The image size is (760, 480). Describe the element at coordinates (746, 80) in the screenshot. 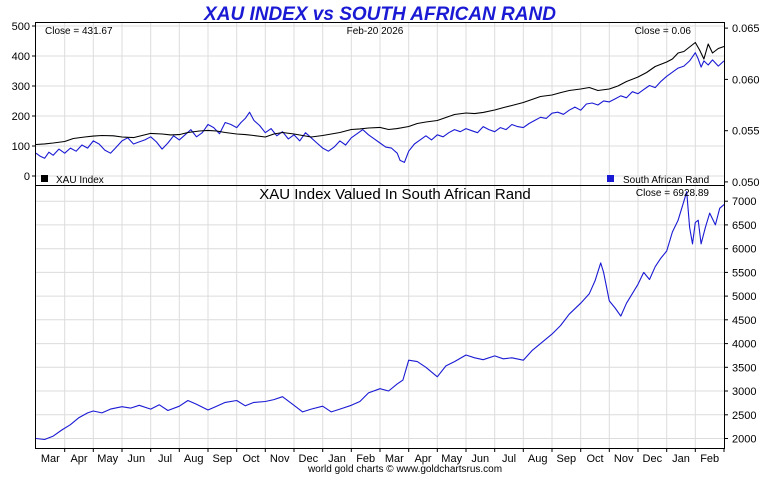

I see `right-axis-tick-label: 0.060` at that location.